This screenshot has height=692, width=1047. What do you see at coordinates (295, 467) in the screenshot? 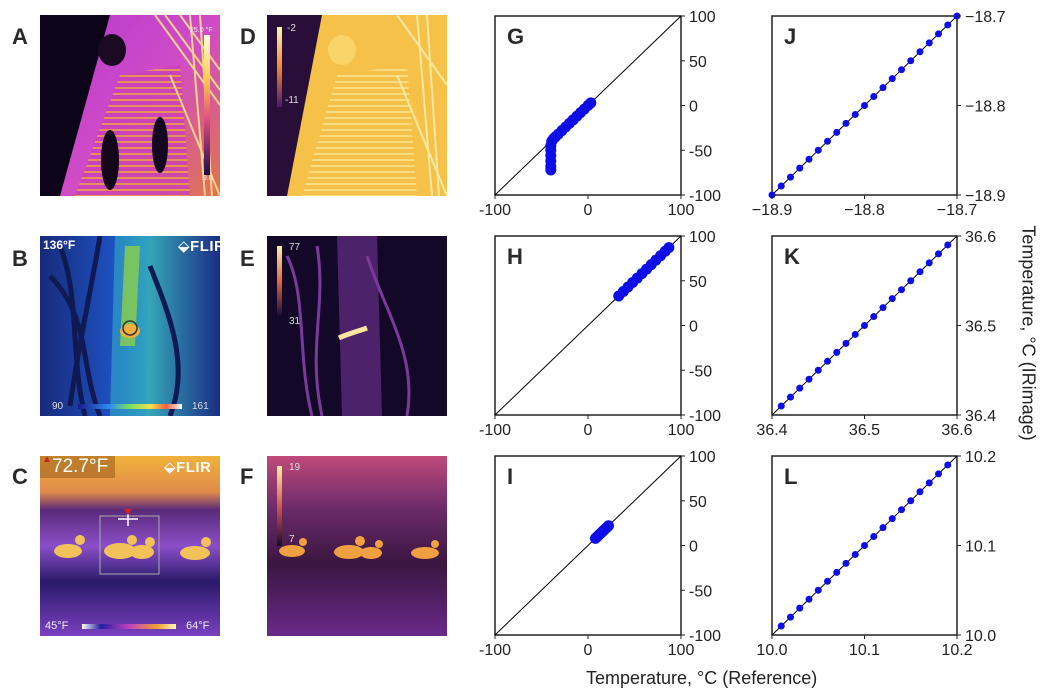
I see `scale-max-label-f: 19` at bounding box center [295, 467].